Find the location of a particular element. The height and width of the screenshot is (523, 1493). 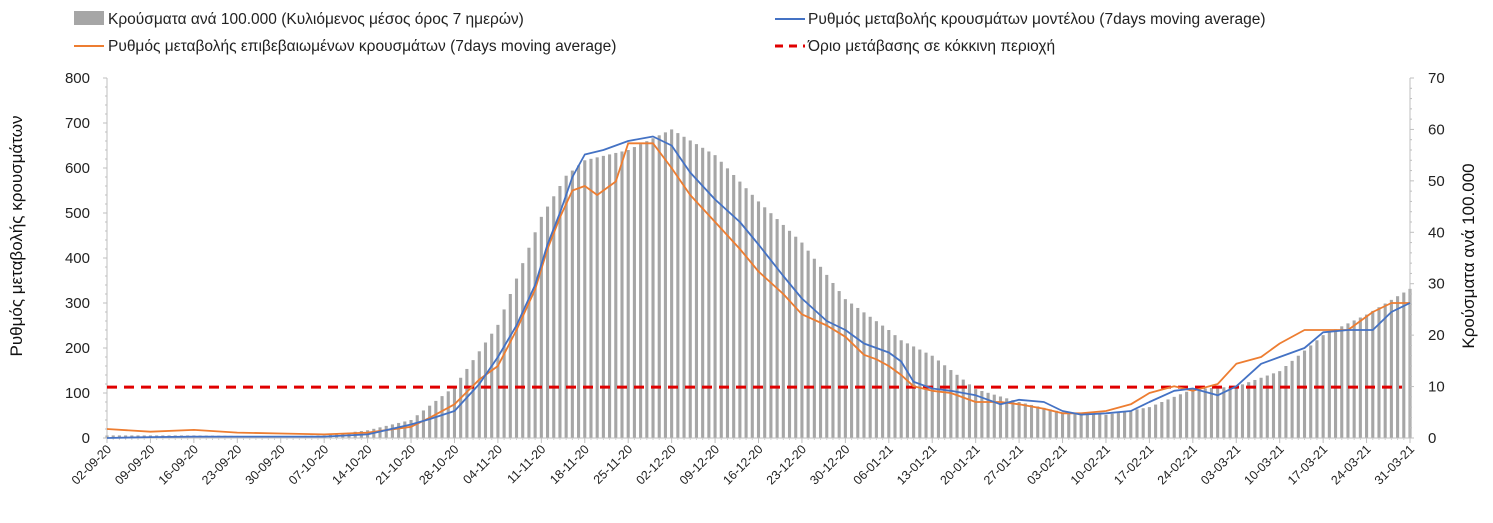

y-left-tick-label: 0 is located at coordinates (86, 438).